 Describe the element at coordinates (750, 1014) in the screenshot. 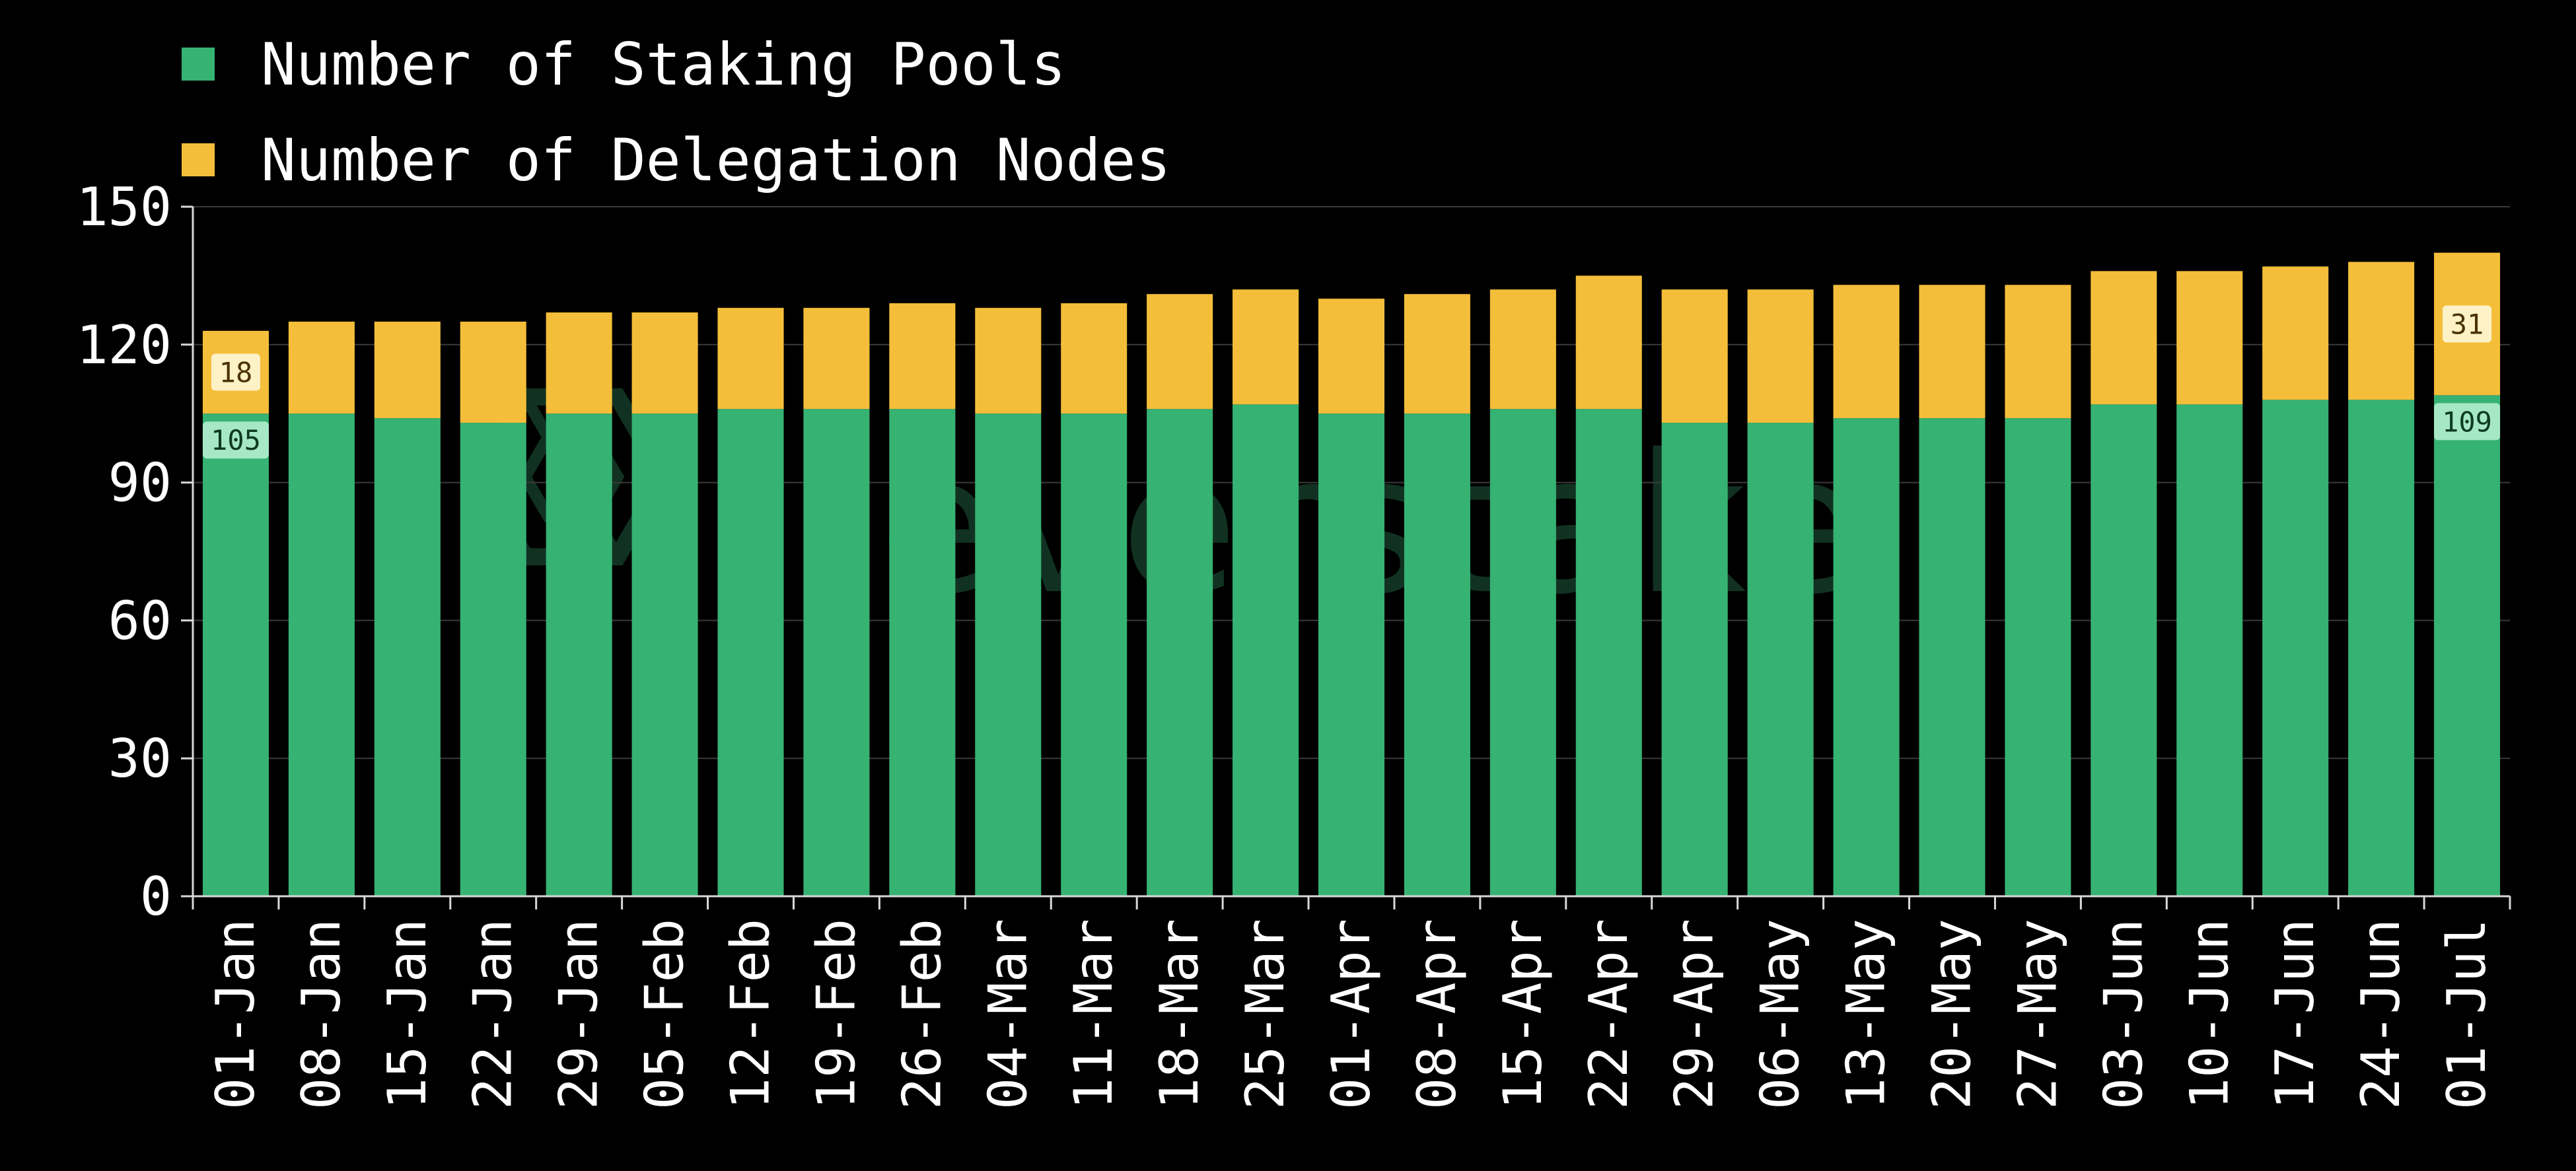

I see `x-tick-label: 12-Feb` at that location.